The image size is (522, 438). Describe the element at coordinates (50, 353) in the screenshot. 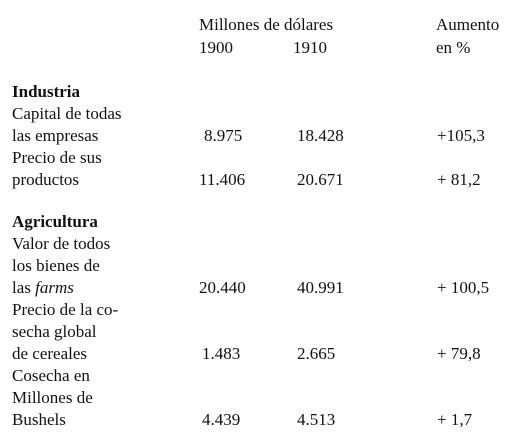

I see `row-label: de cereales` at that location.